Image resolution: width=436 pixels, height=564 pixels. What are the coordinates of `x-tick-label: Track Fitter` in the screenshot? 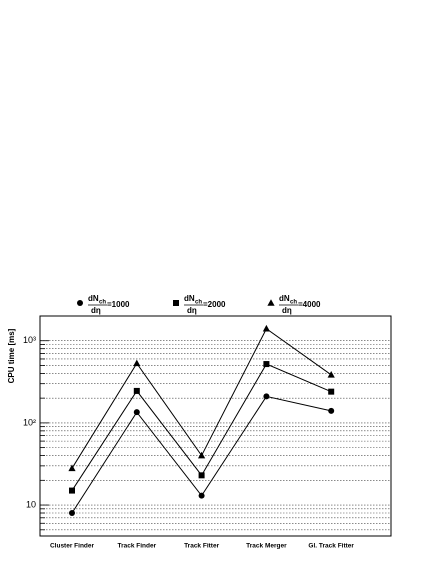 It's located at (202, 546).